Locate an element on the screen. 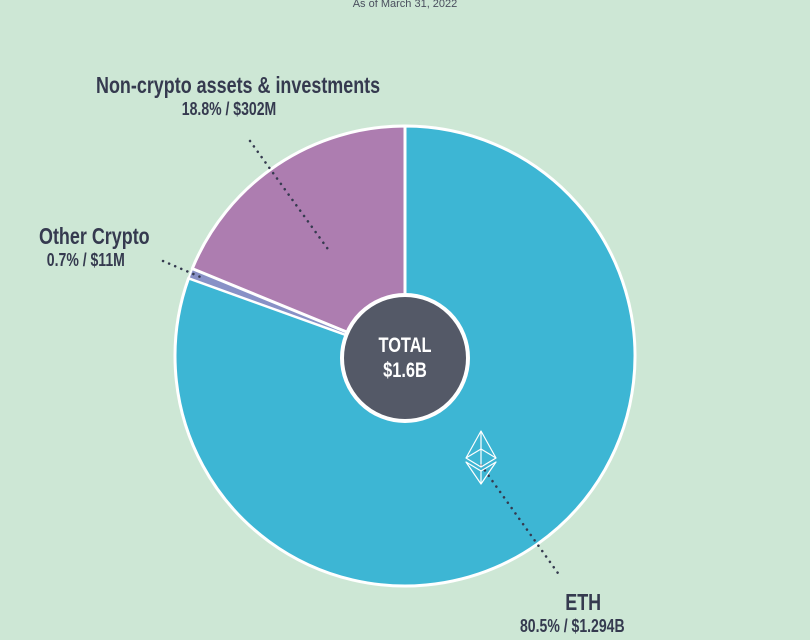 The height and width of the screenshot is (640, 810). label-eth-name: ETH is located at coordinates (583, 602).